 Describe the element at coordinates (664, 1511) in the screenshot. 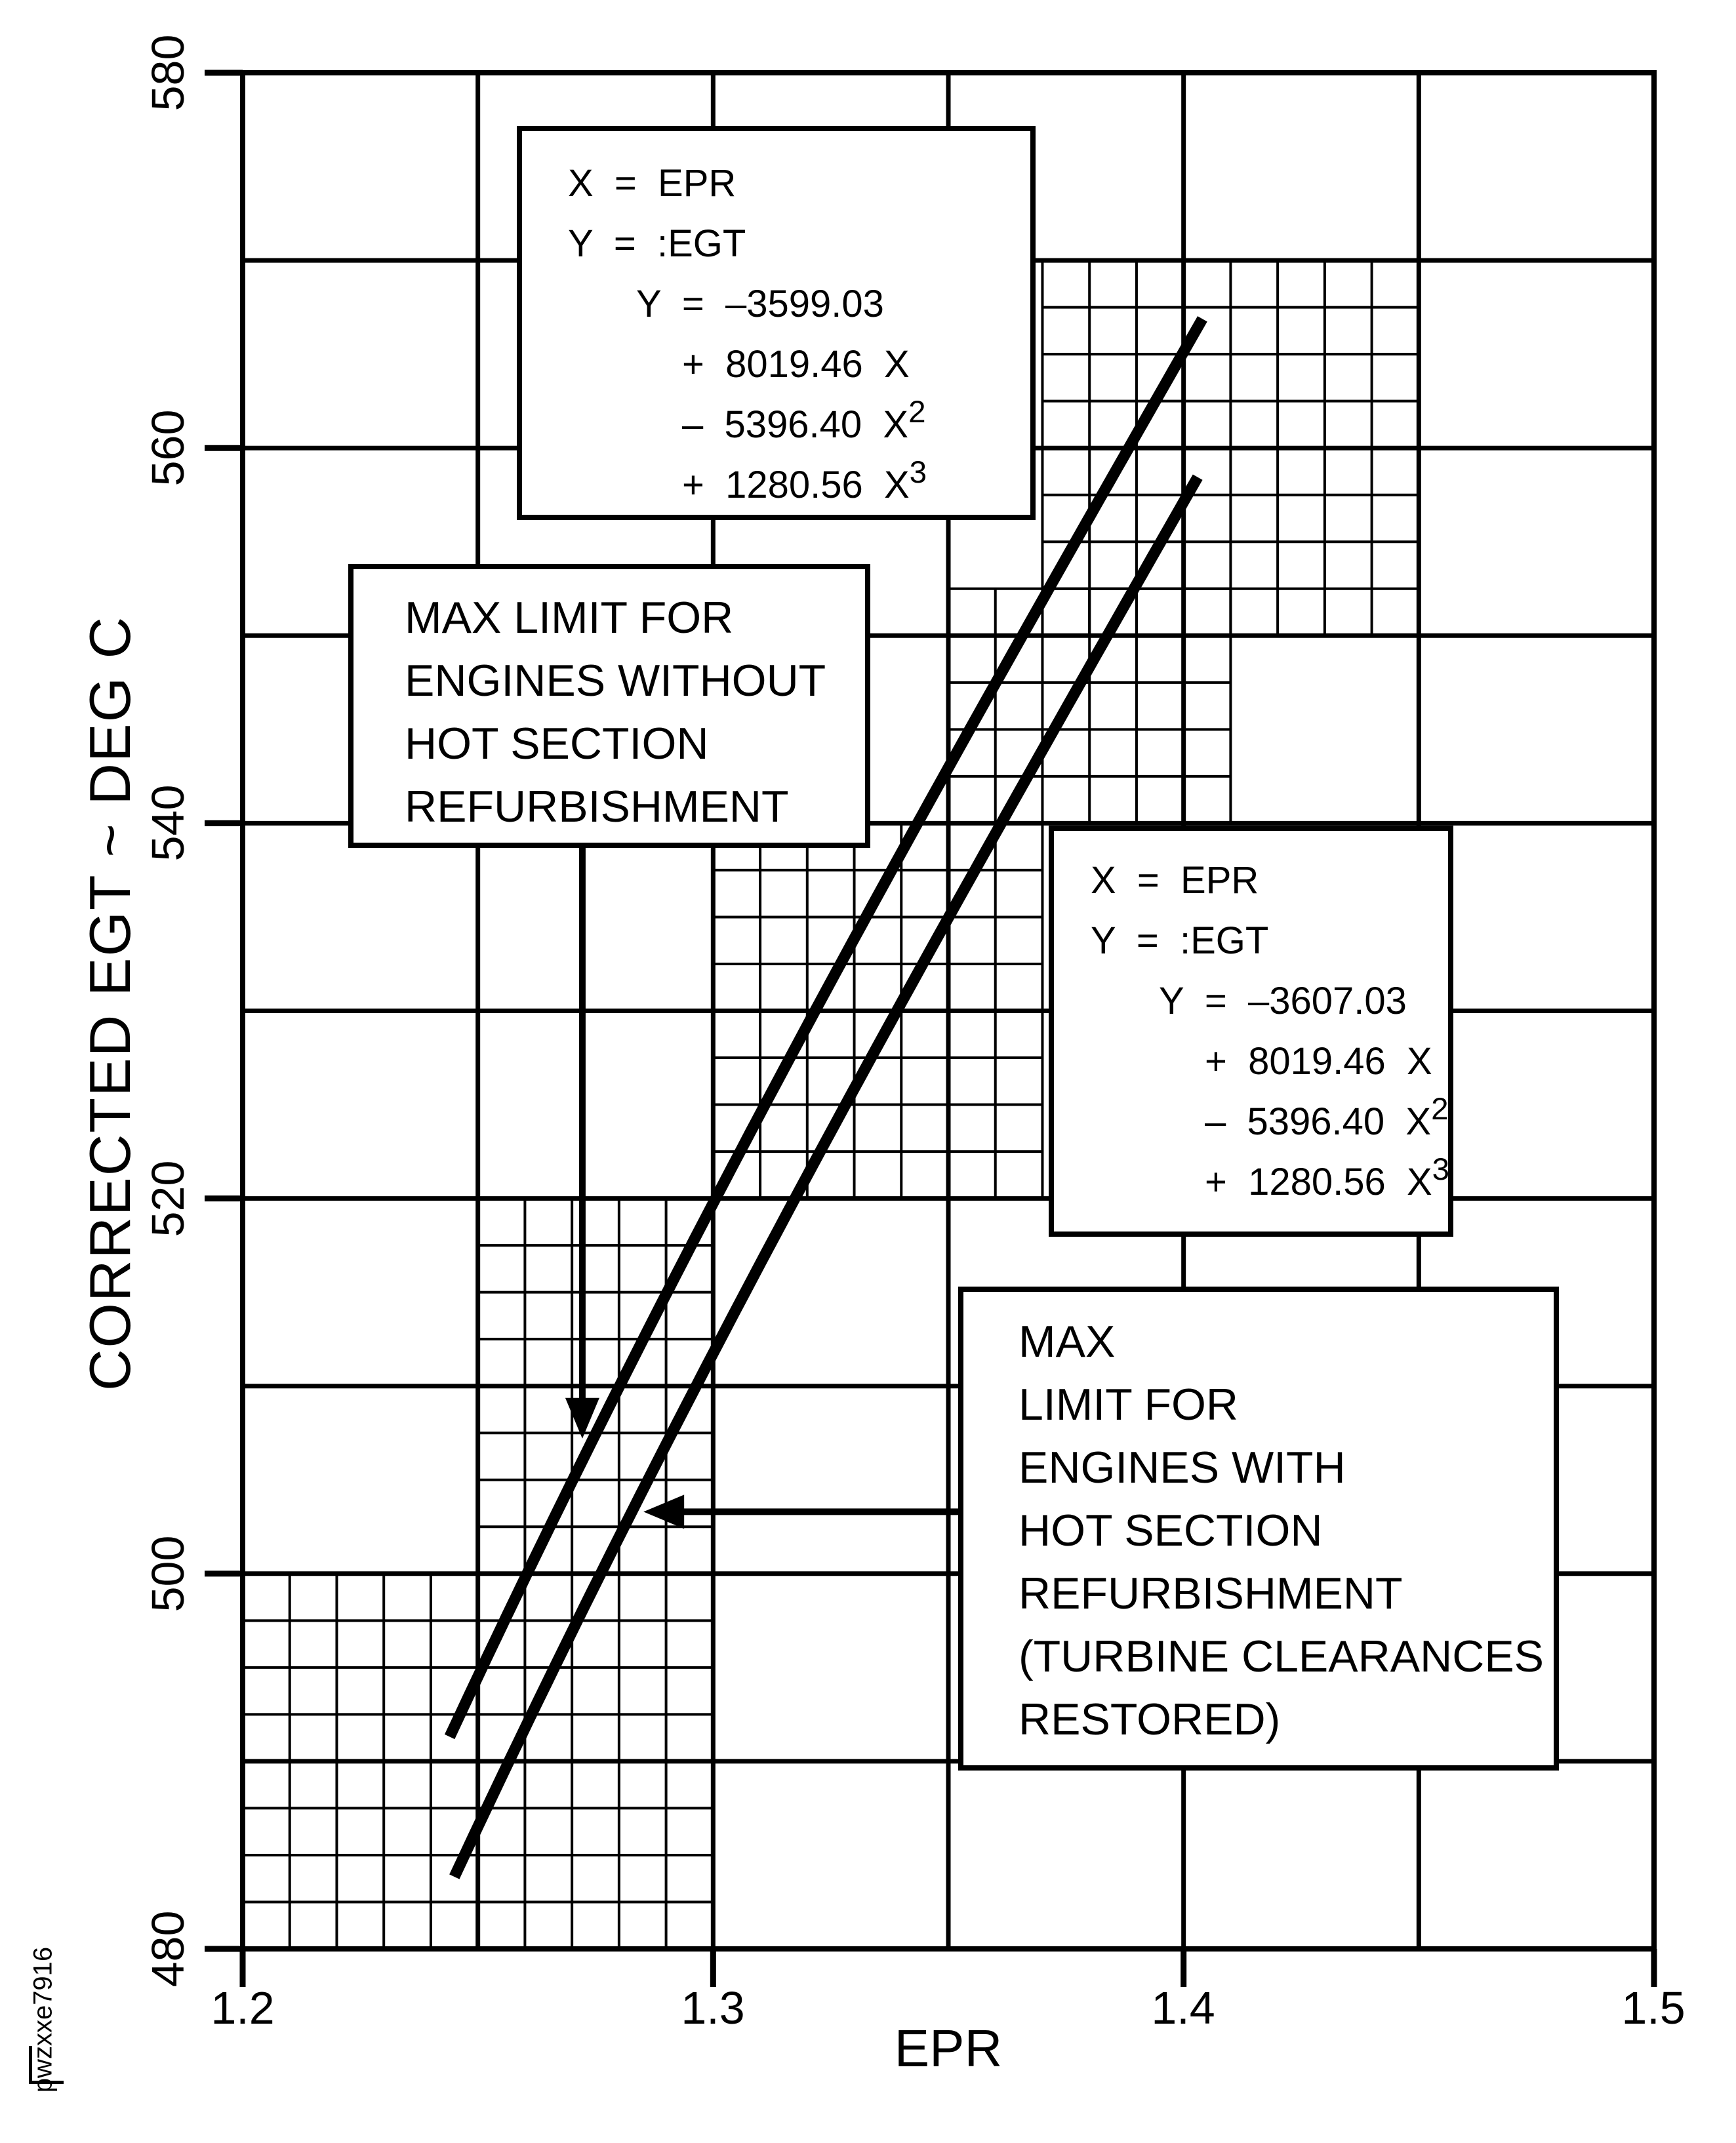

I see `arrowhead-left-icon` at that location.